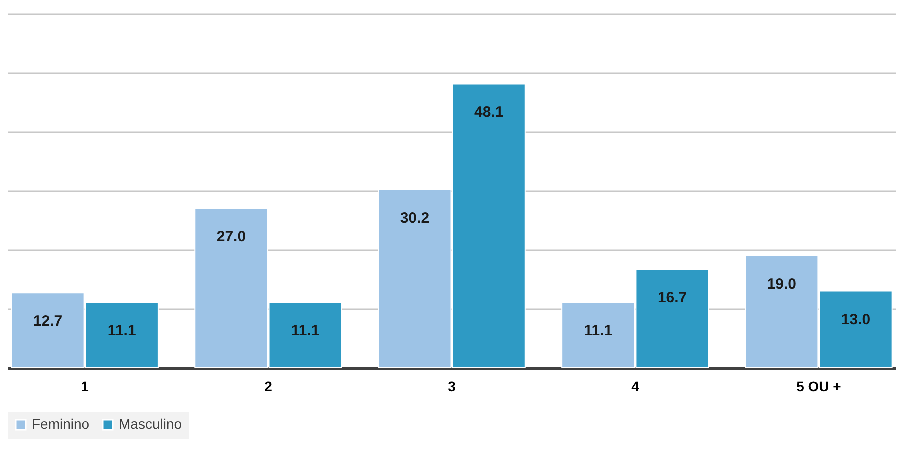  Describe the element at coordinates (48, 321) in the screenshot. I see `data-label: 12.7` at that location.